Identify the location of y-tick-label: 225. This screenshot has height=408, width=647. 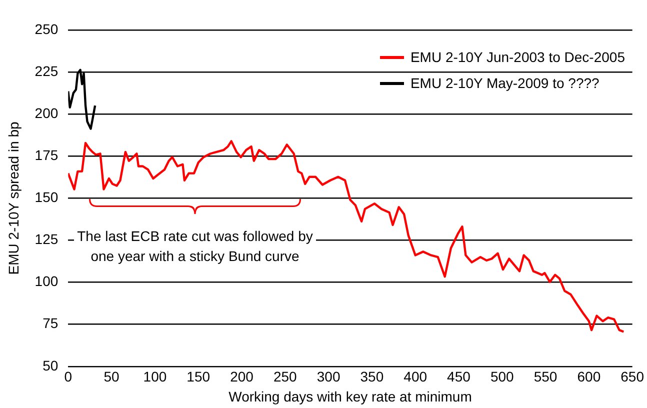
(46, 70).